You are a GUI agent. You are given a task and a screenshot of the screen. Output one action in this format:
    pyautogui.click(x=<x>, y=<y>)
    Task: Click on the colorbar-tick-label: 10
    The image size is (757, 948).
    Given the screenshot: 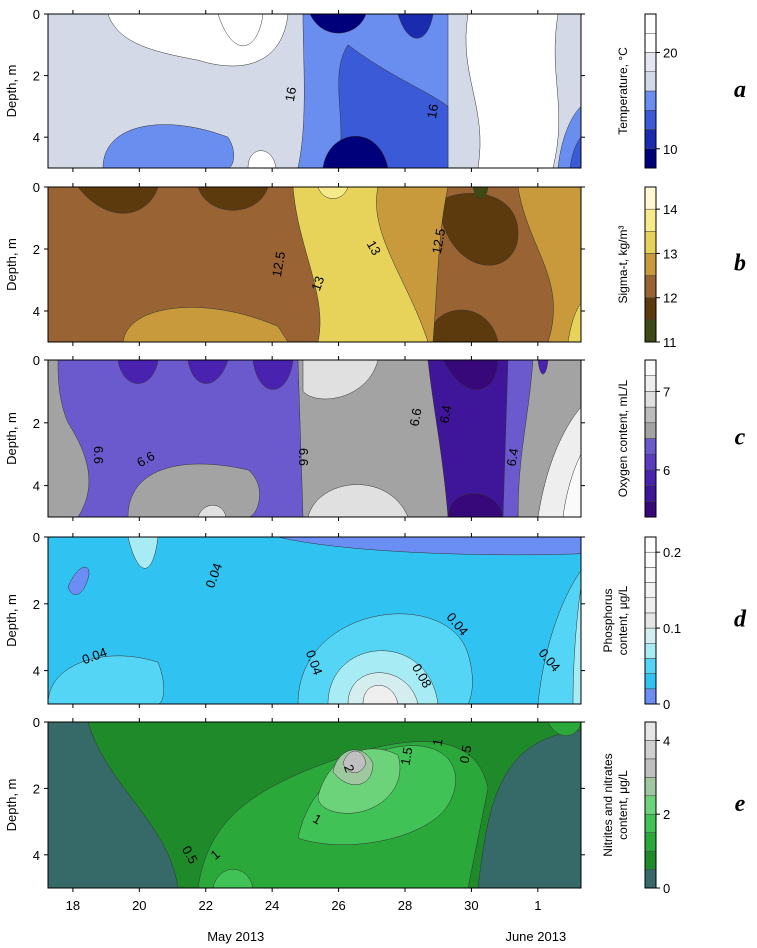 What is the action you would take?
    pyautogui.click(x=670, y=149)
    